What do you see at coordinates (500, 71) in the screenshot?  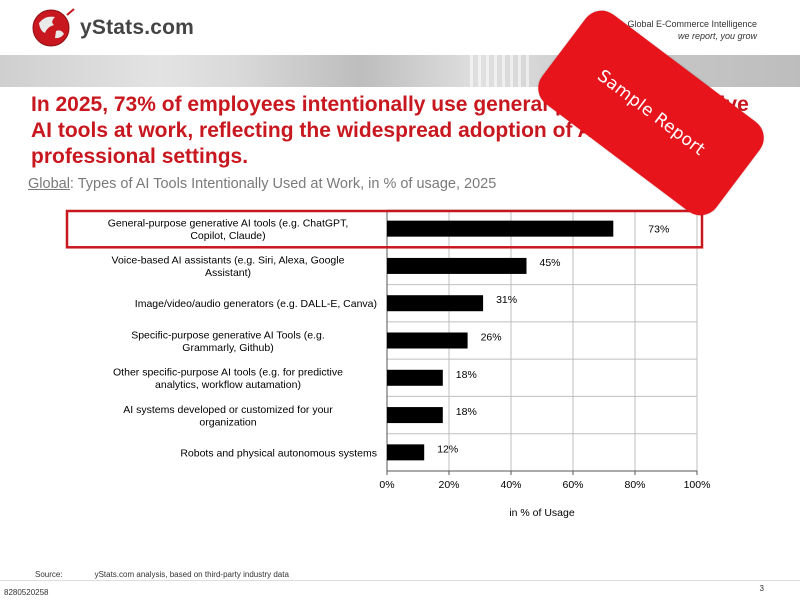 I see `header-band-decoration` at bounding box center [500, 71].